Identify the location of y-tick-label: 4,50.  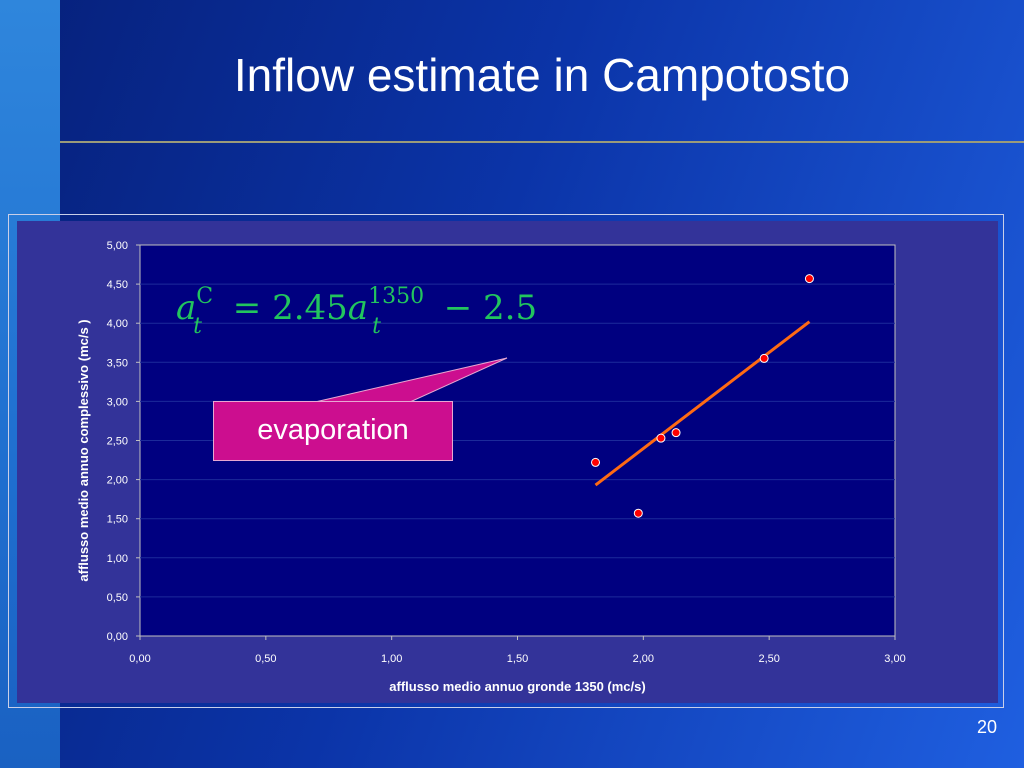
(117, 285).